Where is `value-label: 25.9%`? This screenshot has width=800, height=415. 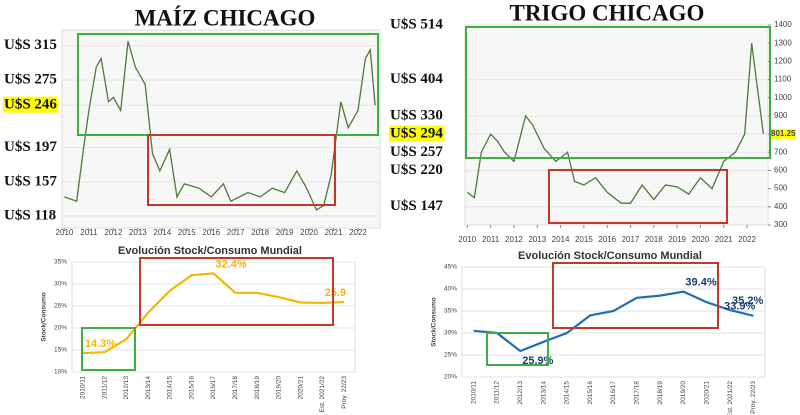 value-label: 25.9% is located at coordinates (537, 361).